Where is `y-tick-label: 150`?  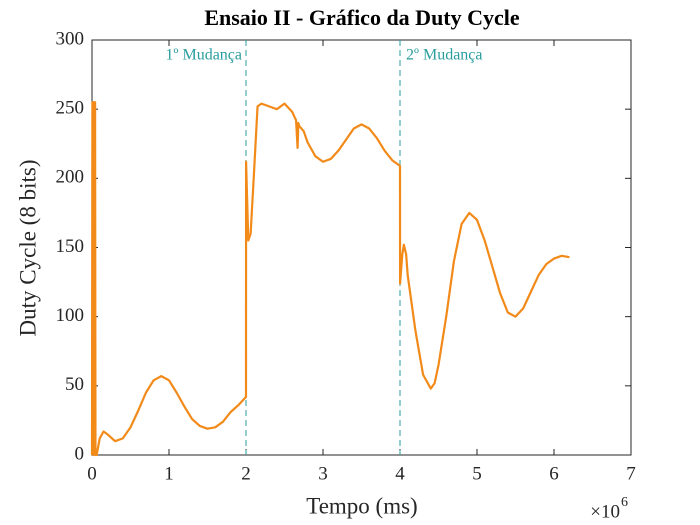 y-tick-label: 150 is located at coordinates (70, 246).